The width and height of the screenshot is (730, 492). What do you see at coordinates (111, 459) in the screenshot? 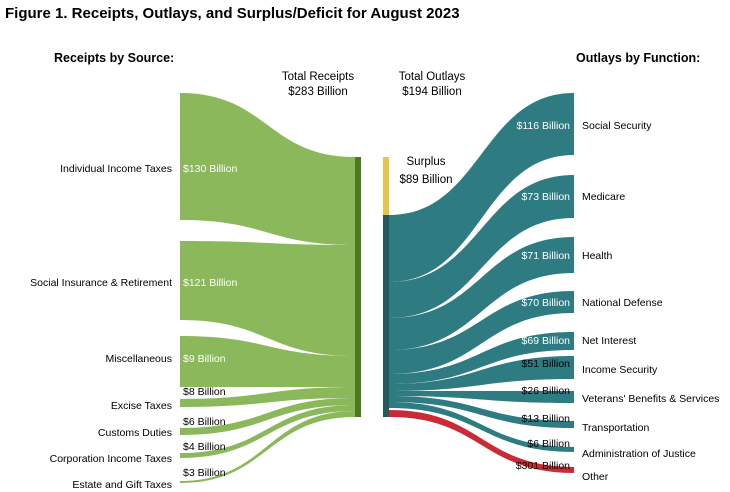
I see `receipt-source-label: Corporation Income Taxes` at bounding box center [111, 459].